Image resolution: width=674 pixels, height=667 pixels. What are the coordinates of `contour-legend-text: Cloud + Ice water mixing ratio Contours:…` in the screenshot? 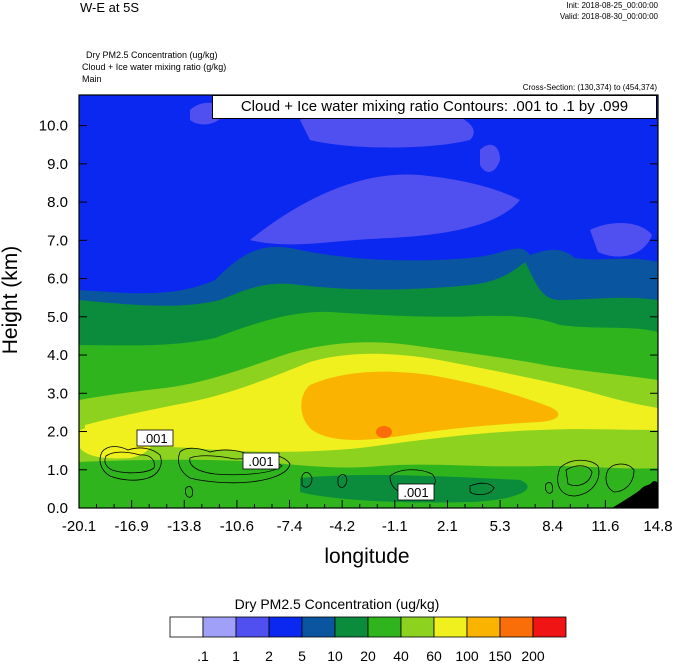 It's located at (434, 106).